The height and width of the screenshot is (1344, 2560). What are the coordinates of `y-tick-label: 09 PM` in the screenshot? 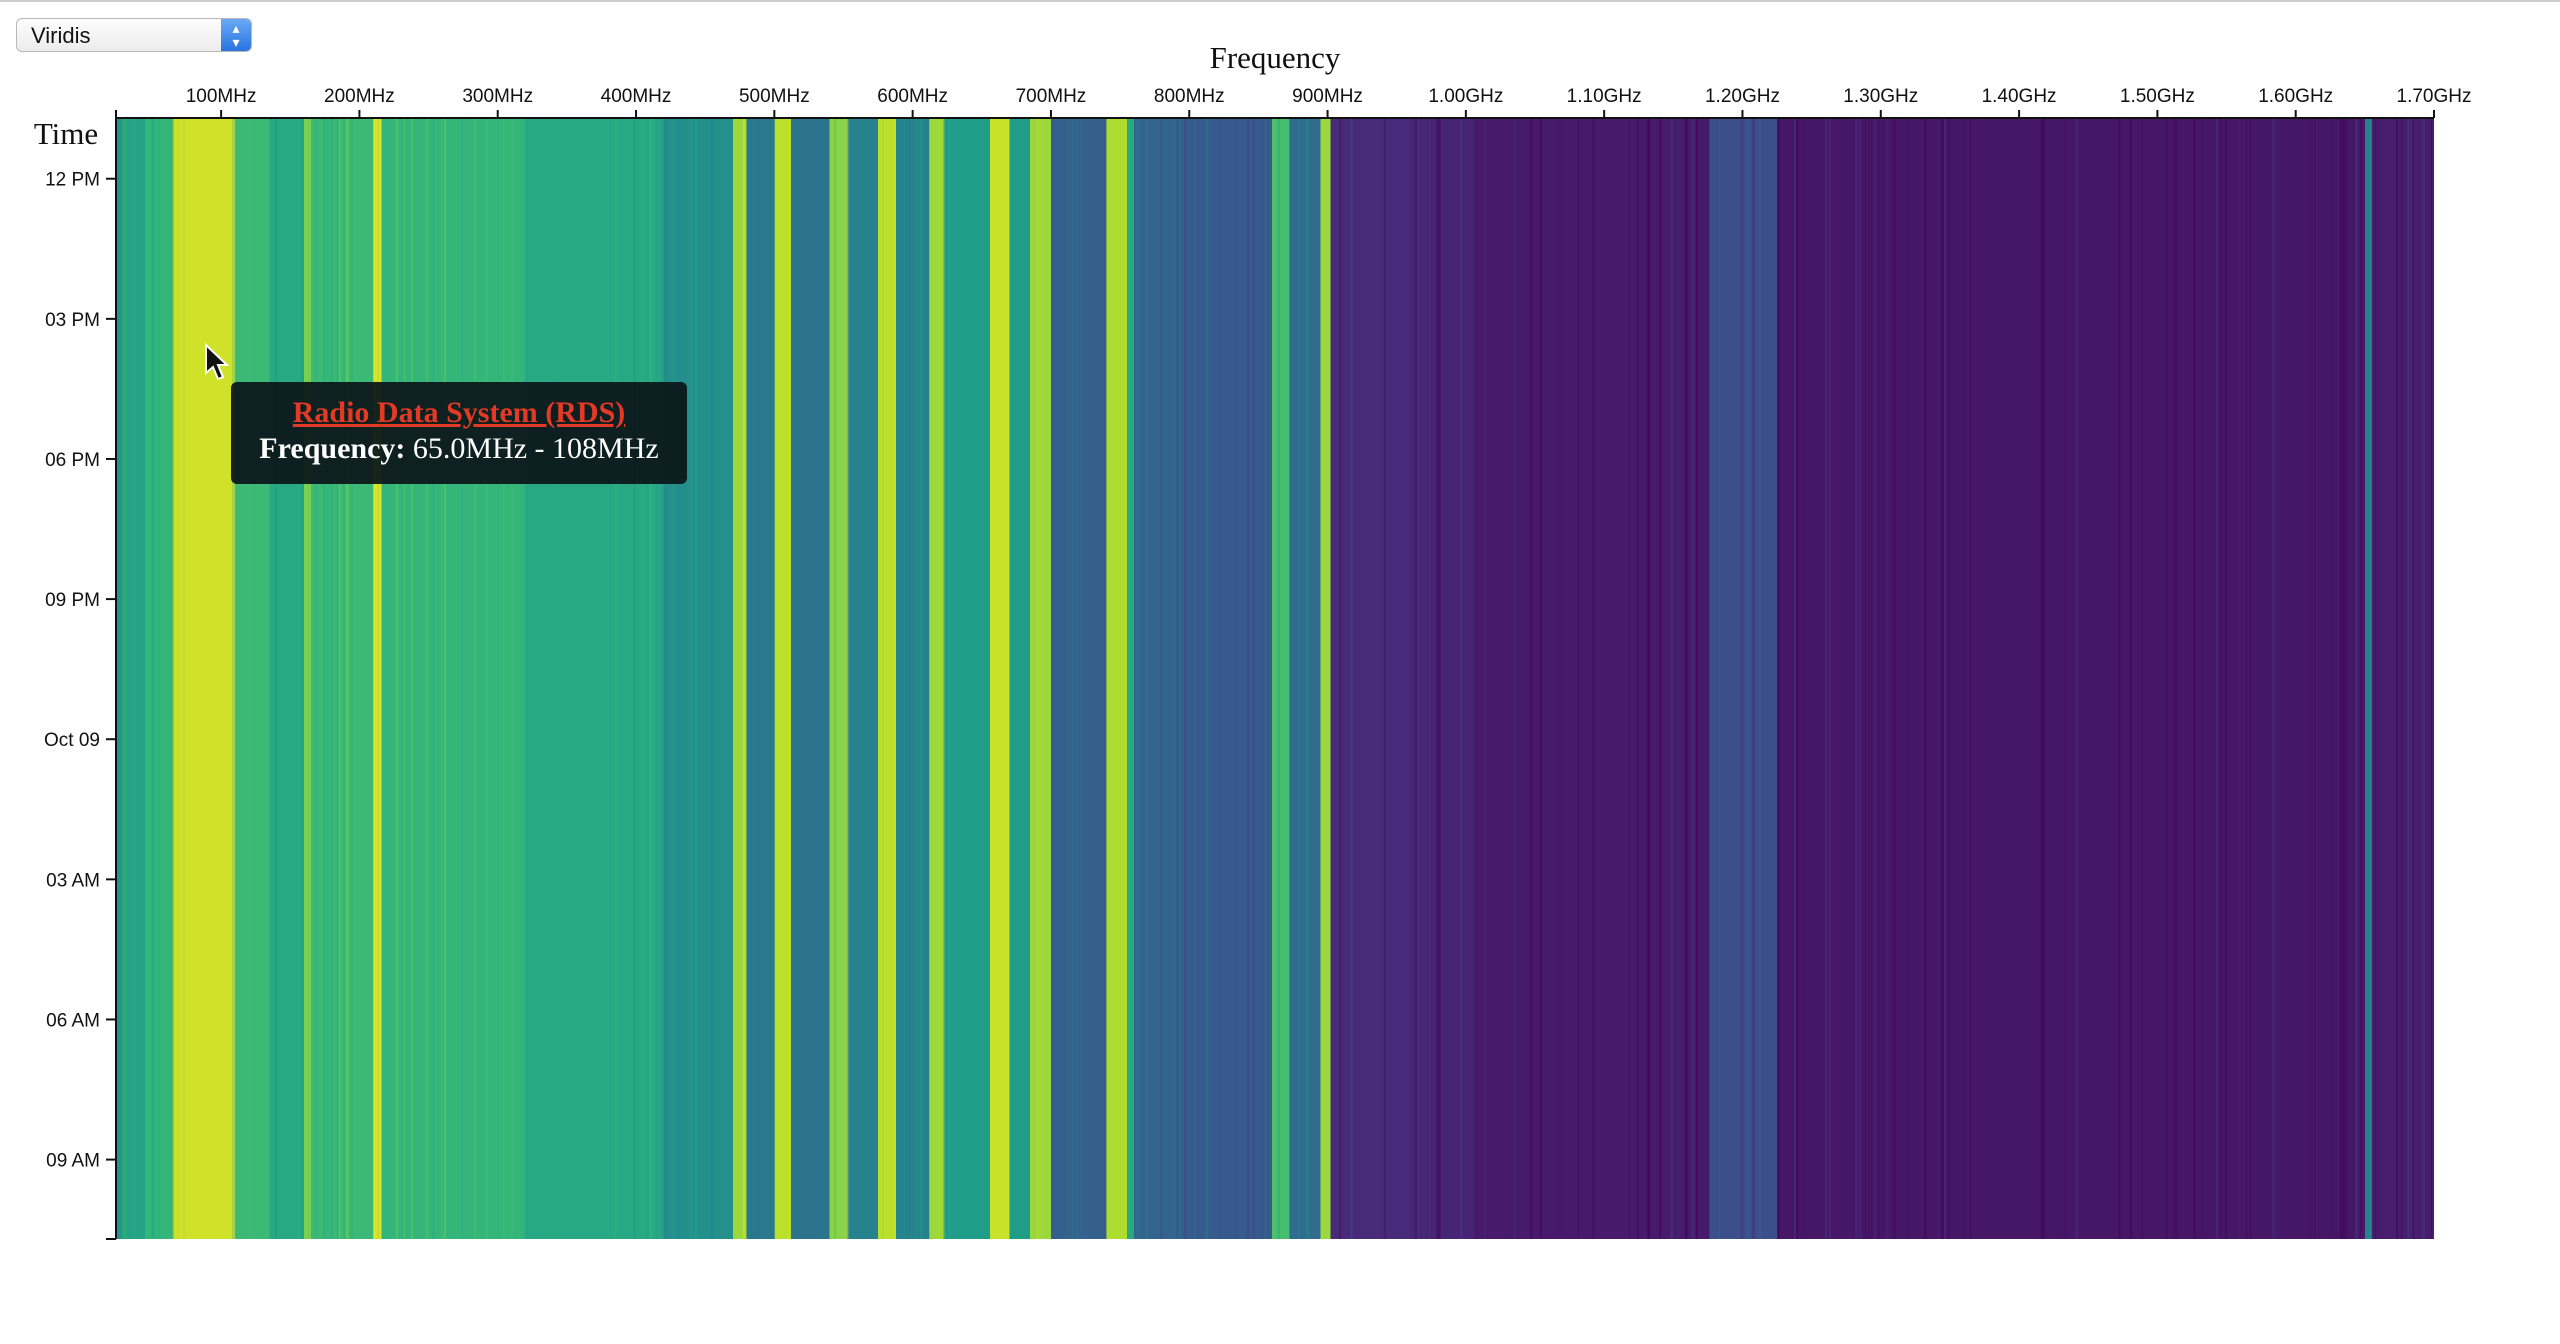 It's located at (72, 600).